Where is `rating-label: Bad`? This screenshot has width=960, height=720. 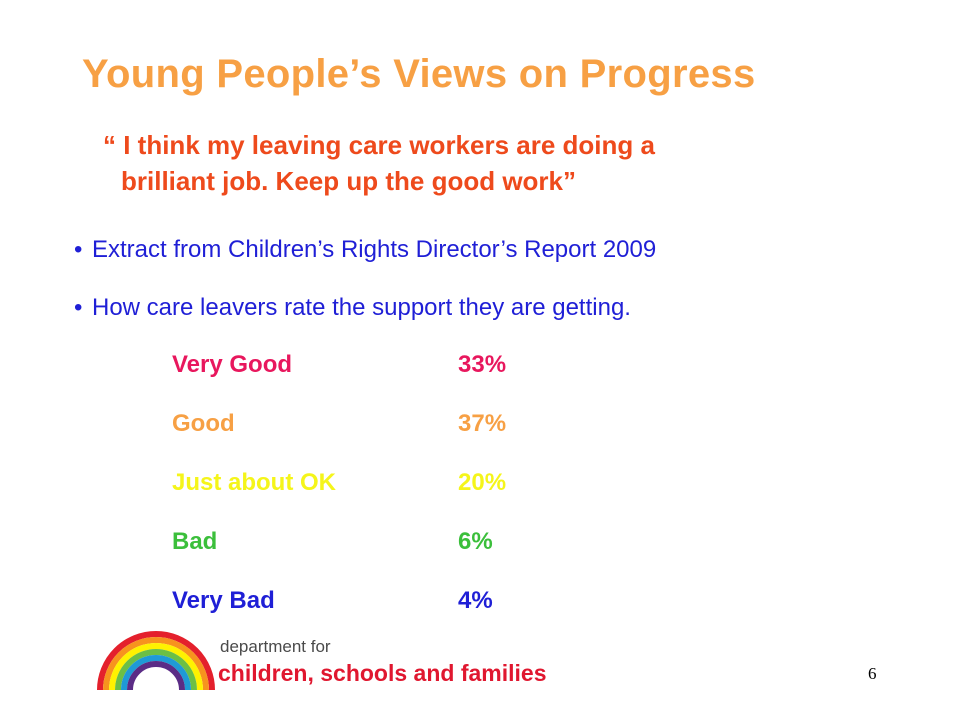 rating-label: Bad is located at coordinates (195, 541).